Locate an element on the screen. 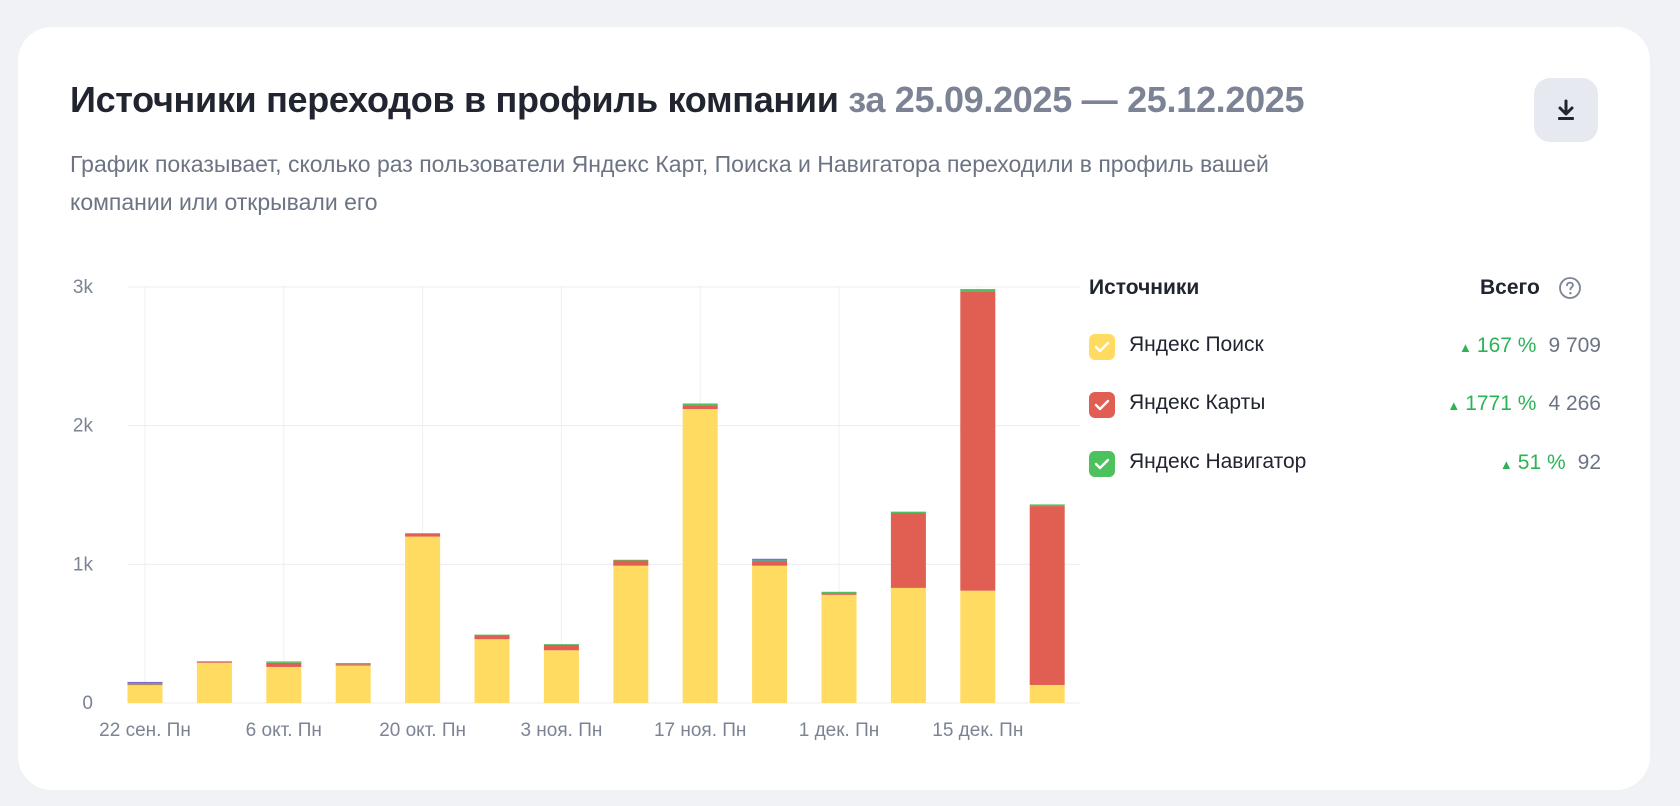  download-button is located at coordinates (1566, 110).